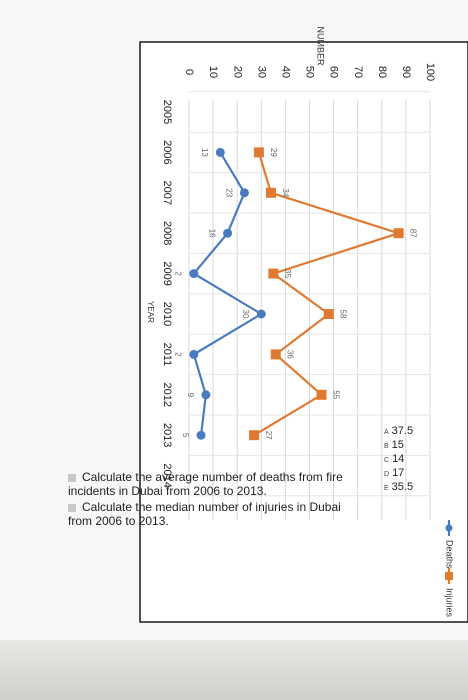 This screenshot has width=468, height=700. Describe the element at coordinates (204, 152) in the screenshot. I see `data-label-deaths: 13` at that location.